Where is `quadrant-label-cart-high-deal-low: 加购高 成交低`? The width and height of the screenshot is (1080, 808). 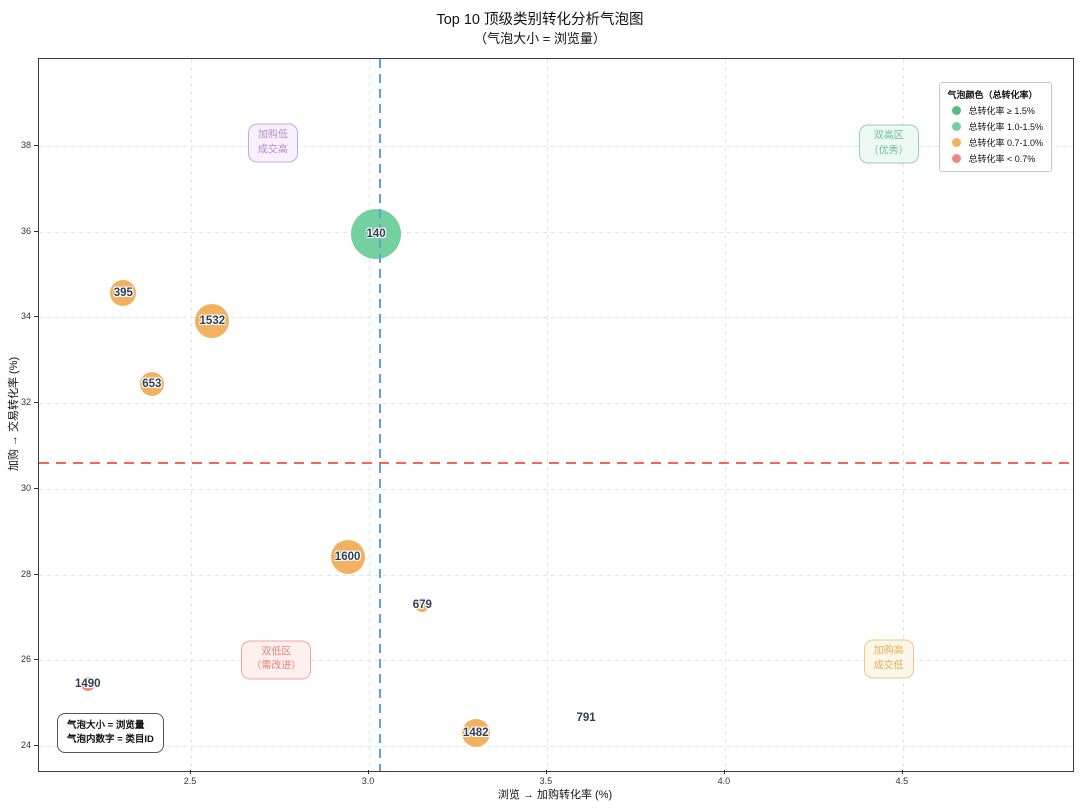 quadrant-label-cart-high-deal-low: 加购高 成交低 is located at coordinates (888, 659).